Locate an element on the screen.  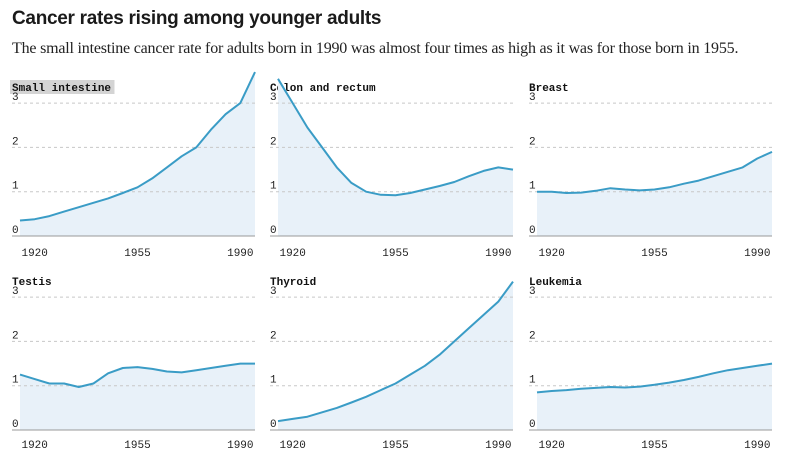
panel-thyroid: Thyroid 0 1 2 3 1920 1955 1990 is located at coordinates (392, 364).